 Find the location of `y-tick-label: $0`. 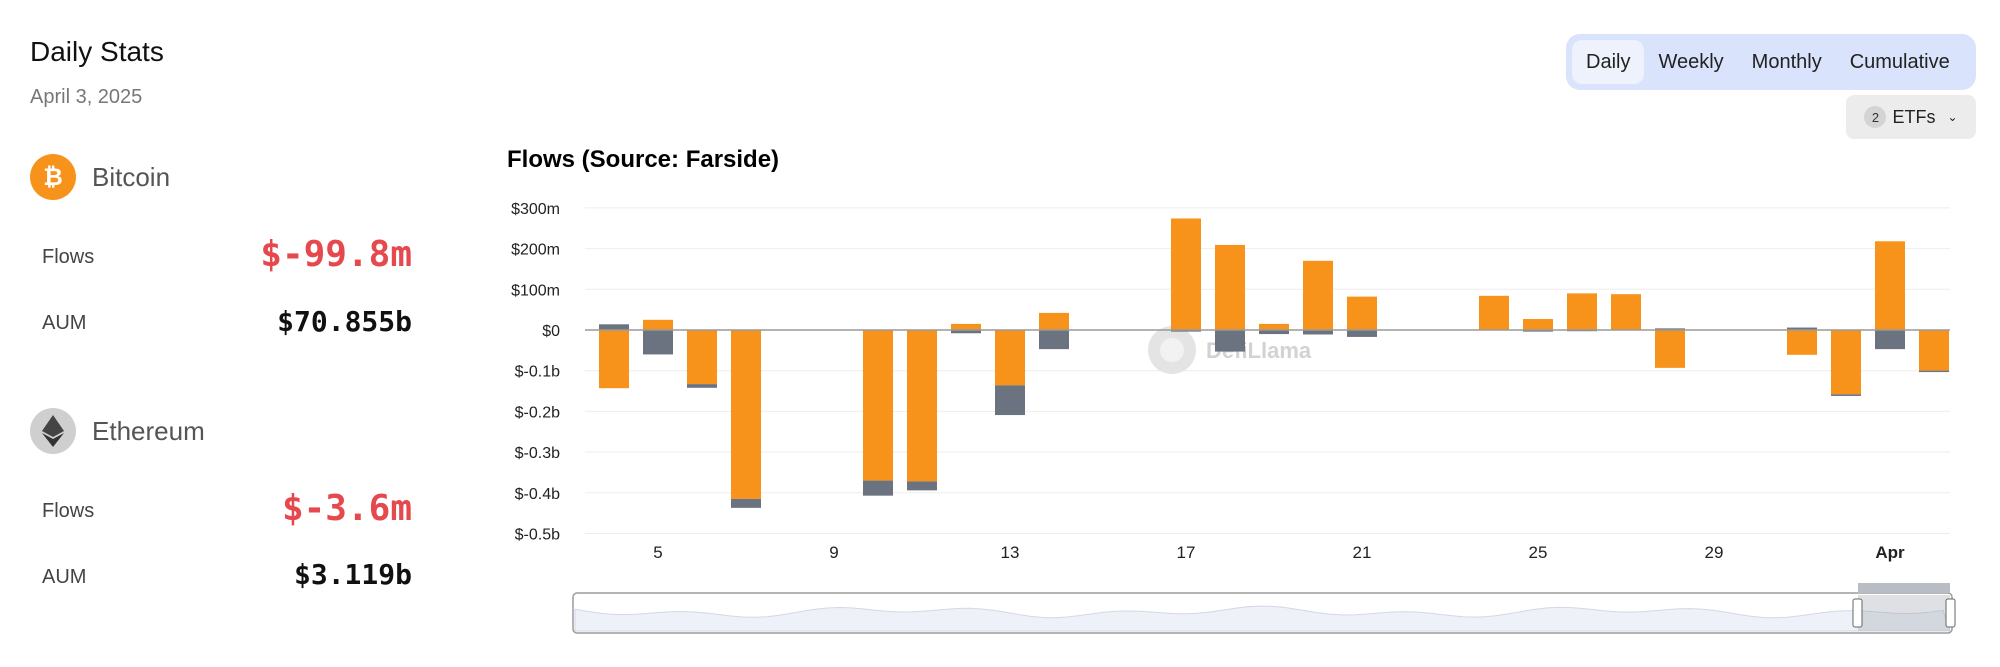

y-tick-label: $0 is located at coordinates (551, 331).